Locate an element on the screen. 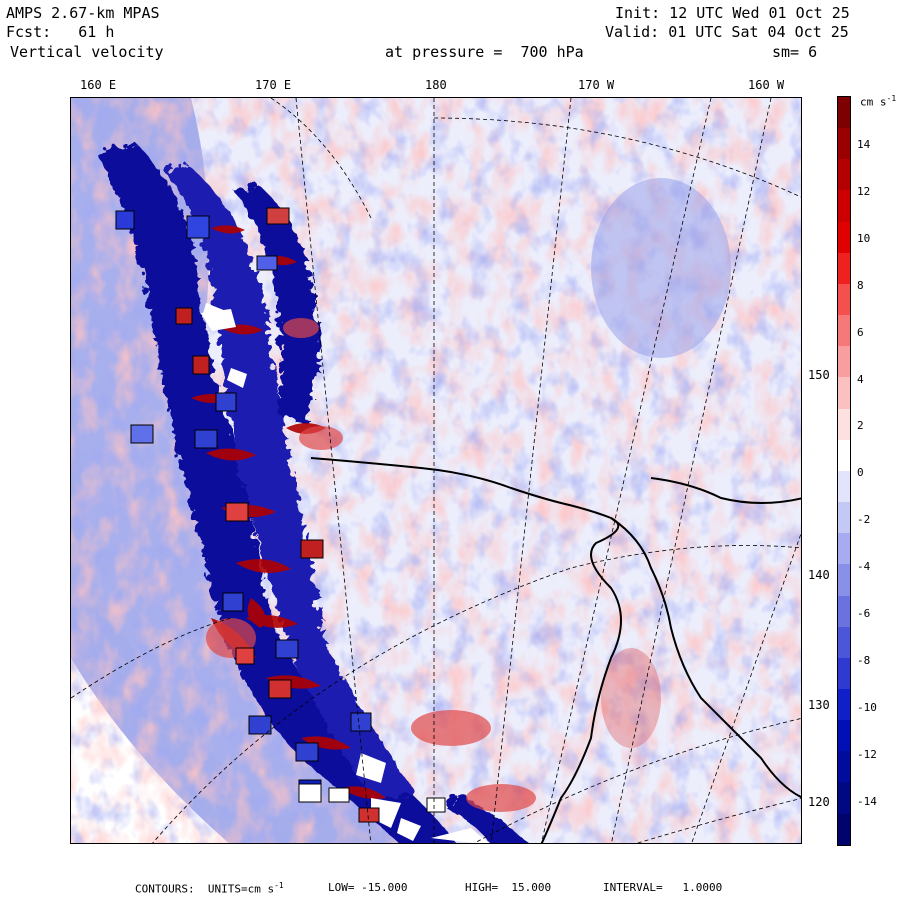 The height and width of the screenshot is (900, 900). colorbar is located at coordinates (844, 471).